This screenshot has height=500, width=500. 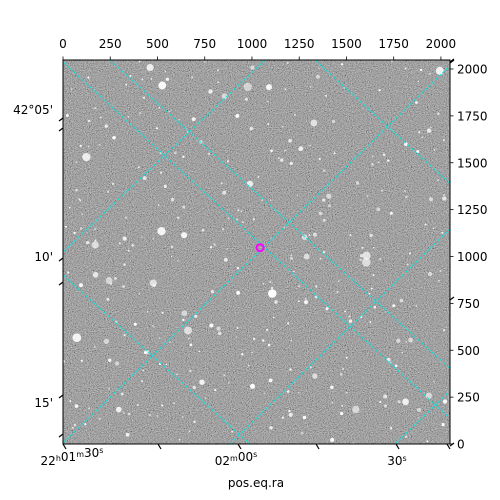 What do you see at coordinates (472, 116) in the screenshot?
I see `y-tick-label: 1750` at bounding box center [472, 116].